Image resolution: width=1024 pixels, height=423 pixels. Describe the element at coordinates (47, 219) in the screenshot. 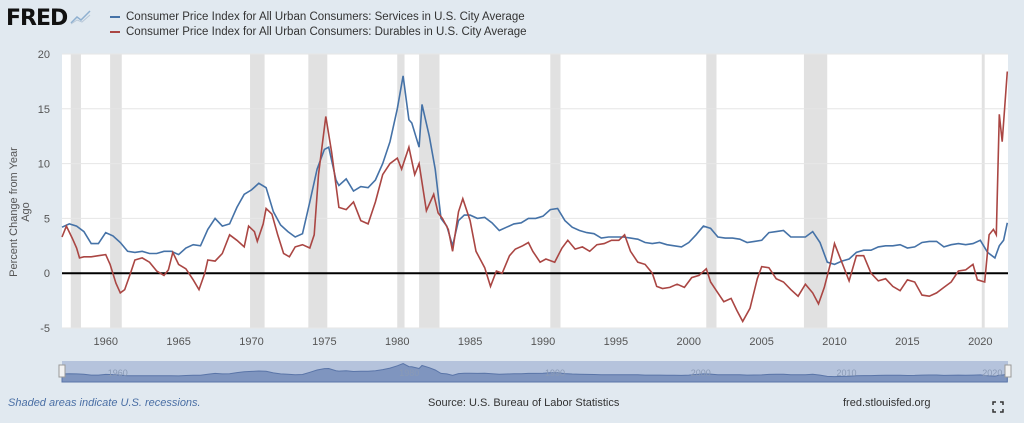

I see `y-tick-label: 5` at that location.